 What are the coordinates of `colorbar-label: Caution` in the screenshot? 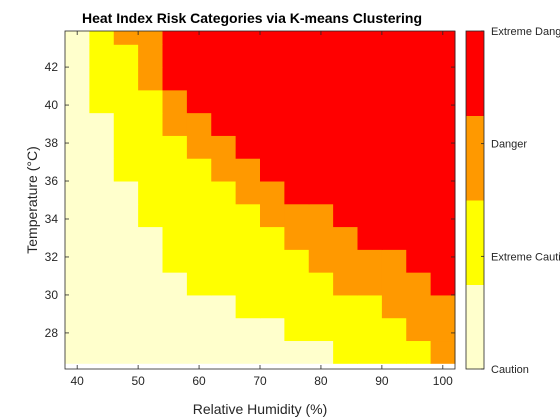 It's located at (510, 370).